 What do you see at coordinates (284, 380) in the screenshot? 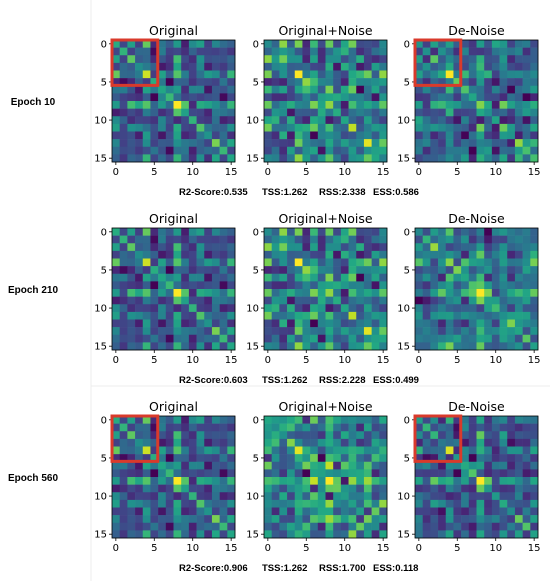
I see `metric-tss: TSS:1.262` at bounding box center [284, 380].